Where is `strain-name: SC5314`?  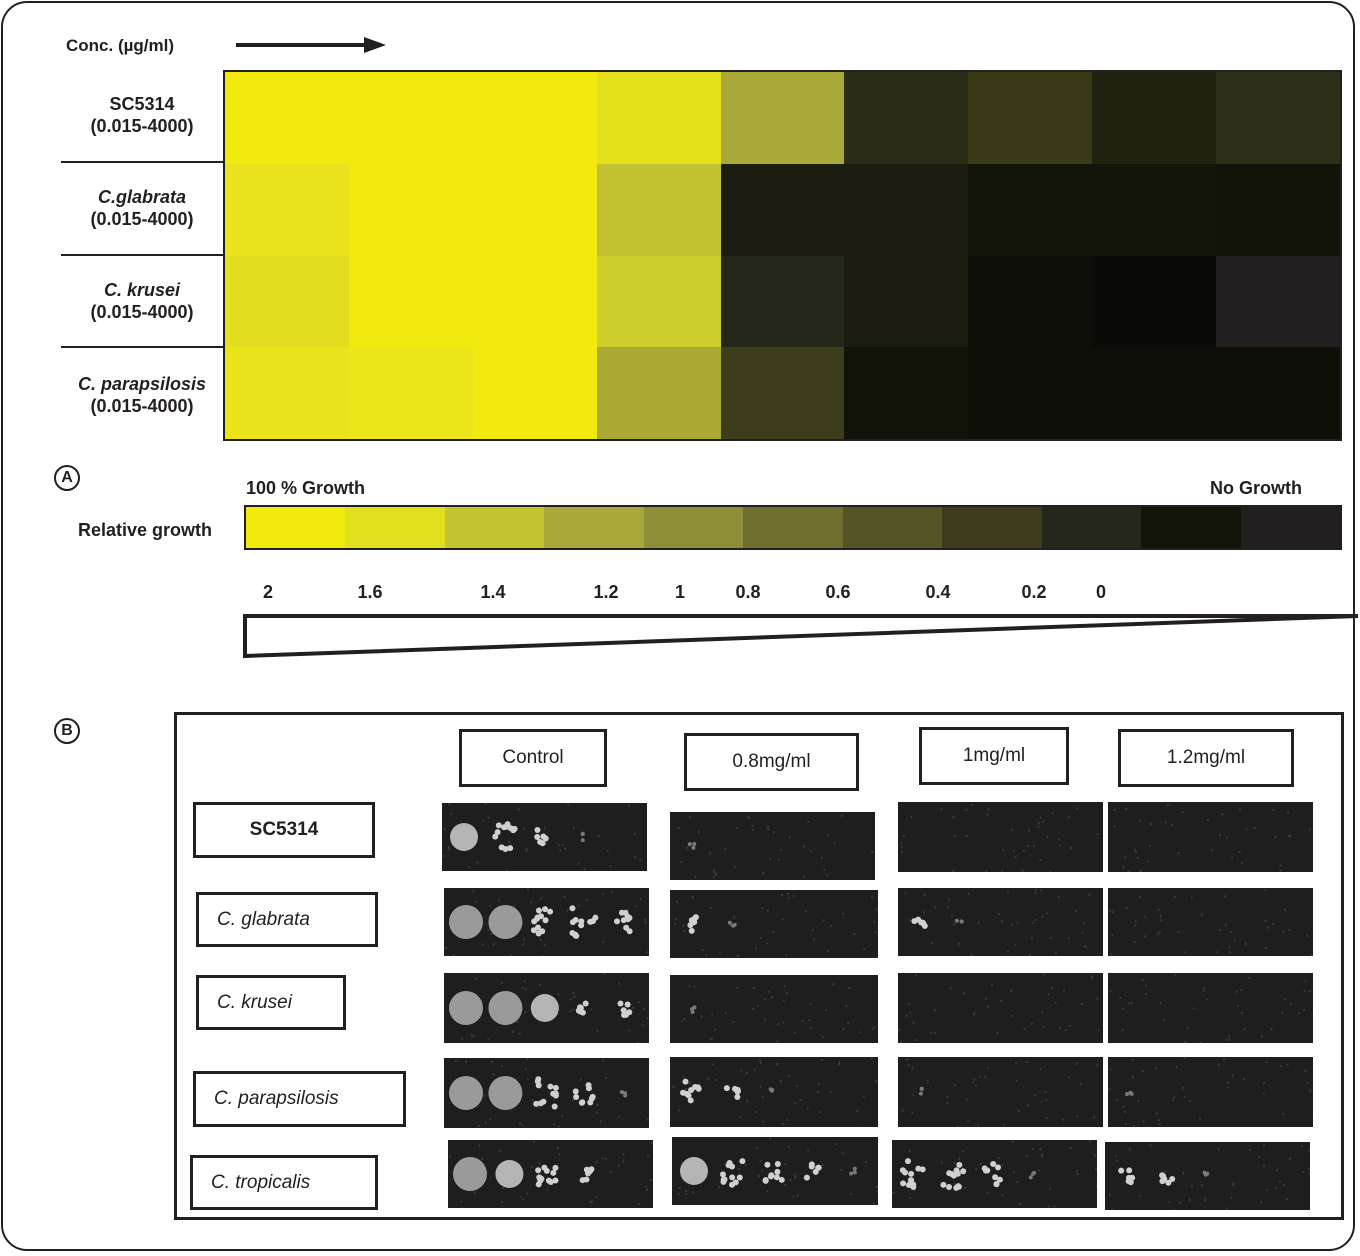
strain-name: SC5314 is located at coordinates (142, 104).